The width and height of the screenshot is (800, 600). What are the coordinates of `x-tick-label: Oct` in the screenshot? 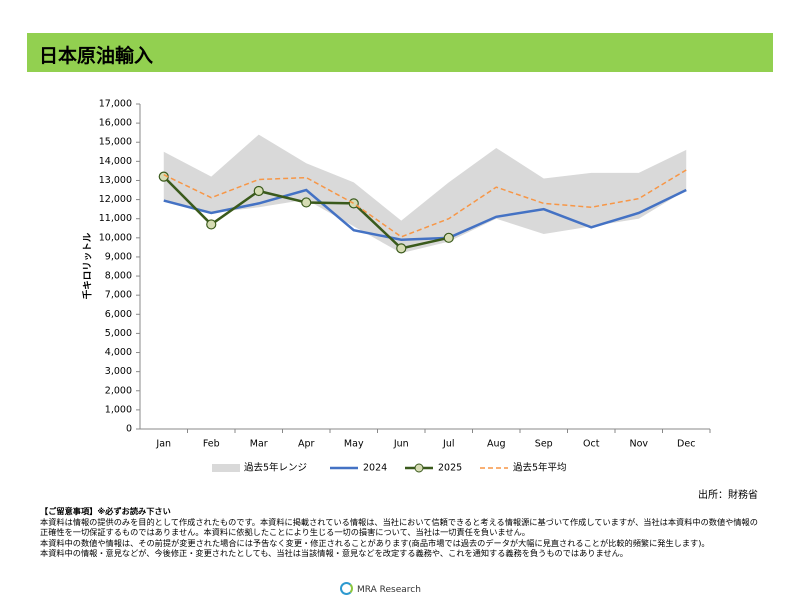 It's located at (591, 444).